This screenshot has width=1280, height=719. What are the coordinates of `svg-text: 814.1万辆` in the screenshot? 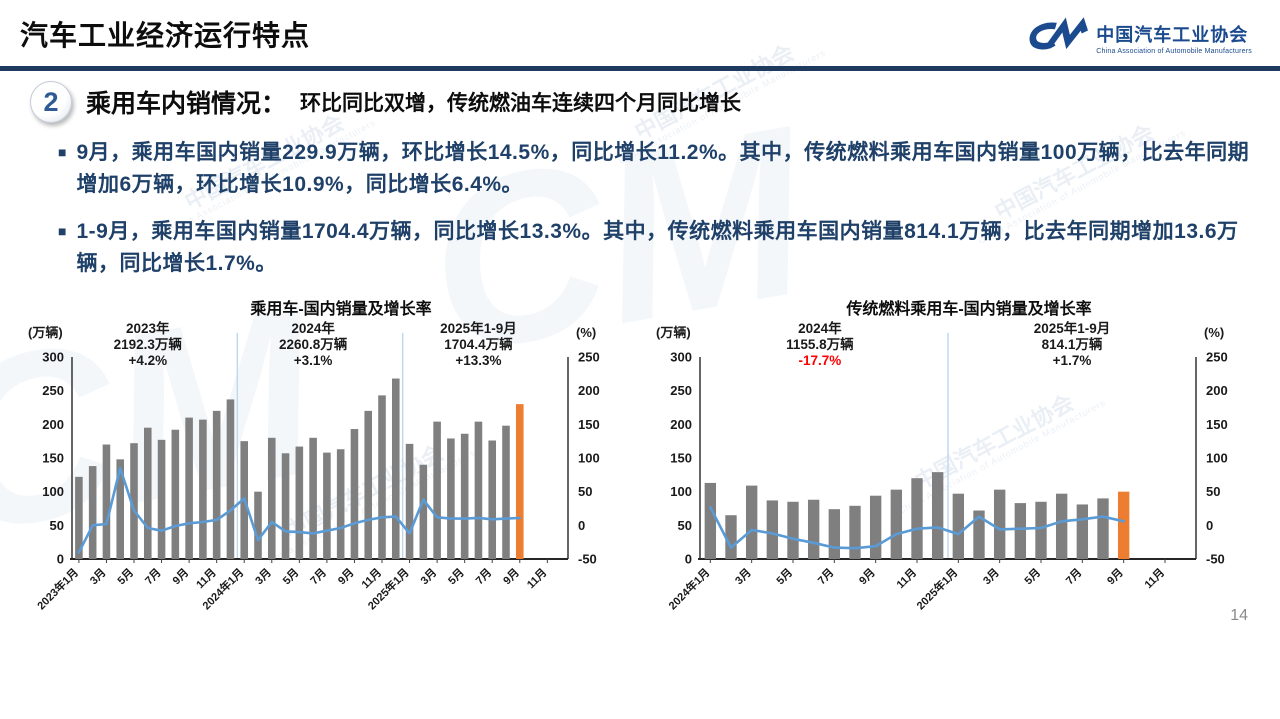 It's located at (1072, 344).